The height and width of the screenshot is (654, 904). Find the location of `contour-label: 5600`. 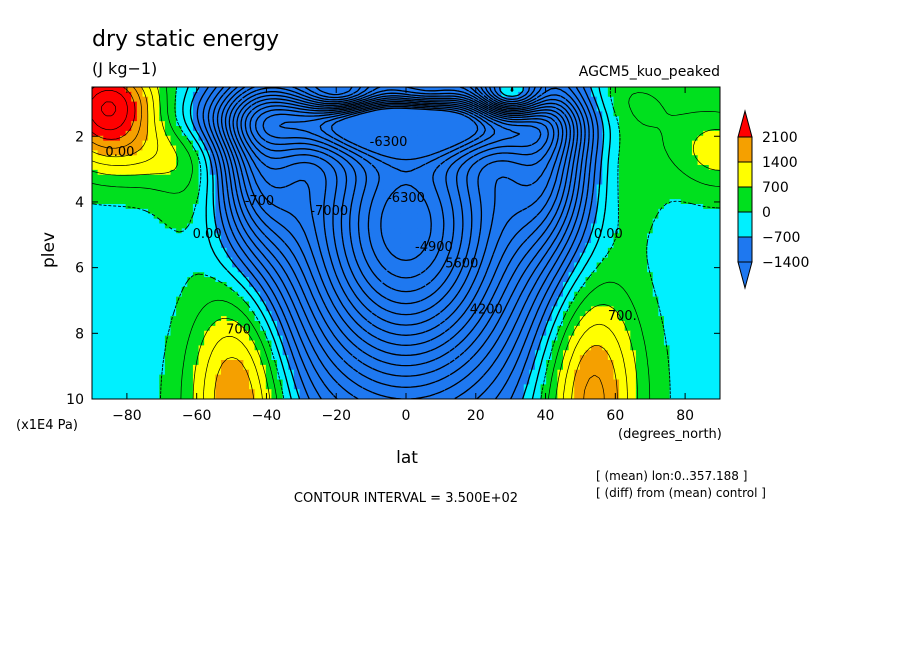

contour-label: 5600 is located at coordinates (461, 264).